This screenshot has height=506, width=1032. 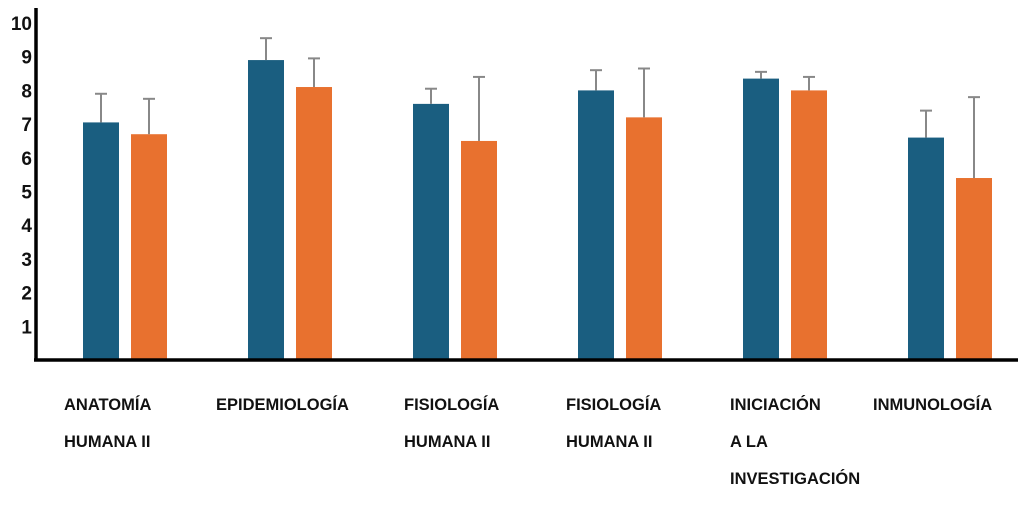 I want to click on x-category-label: INMUNOLOGÍA, so click(x=932, y=405).